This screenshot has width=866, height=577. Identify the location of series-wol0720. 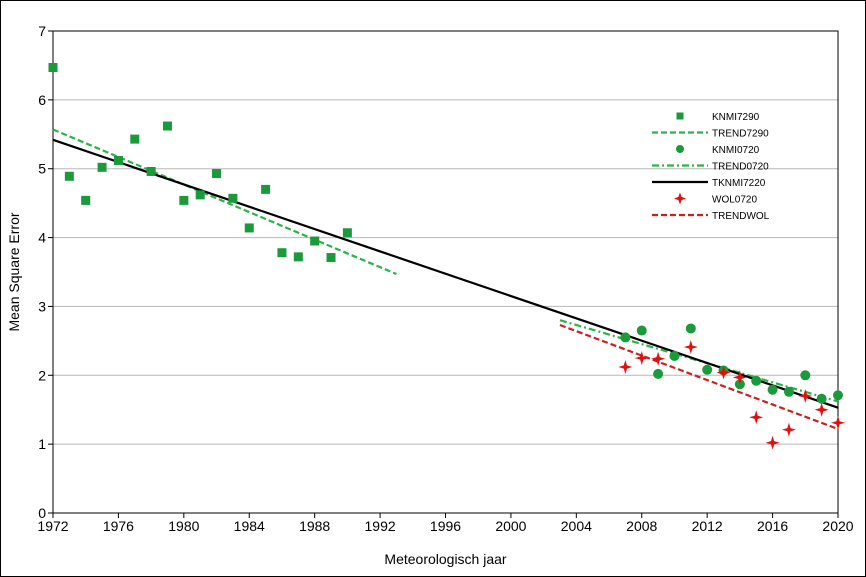
(731, 395).